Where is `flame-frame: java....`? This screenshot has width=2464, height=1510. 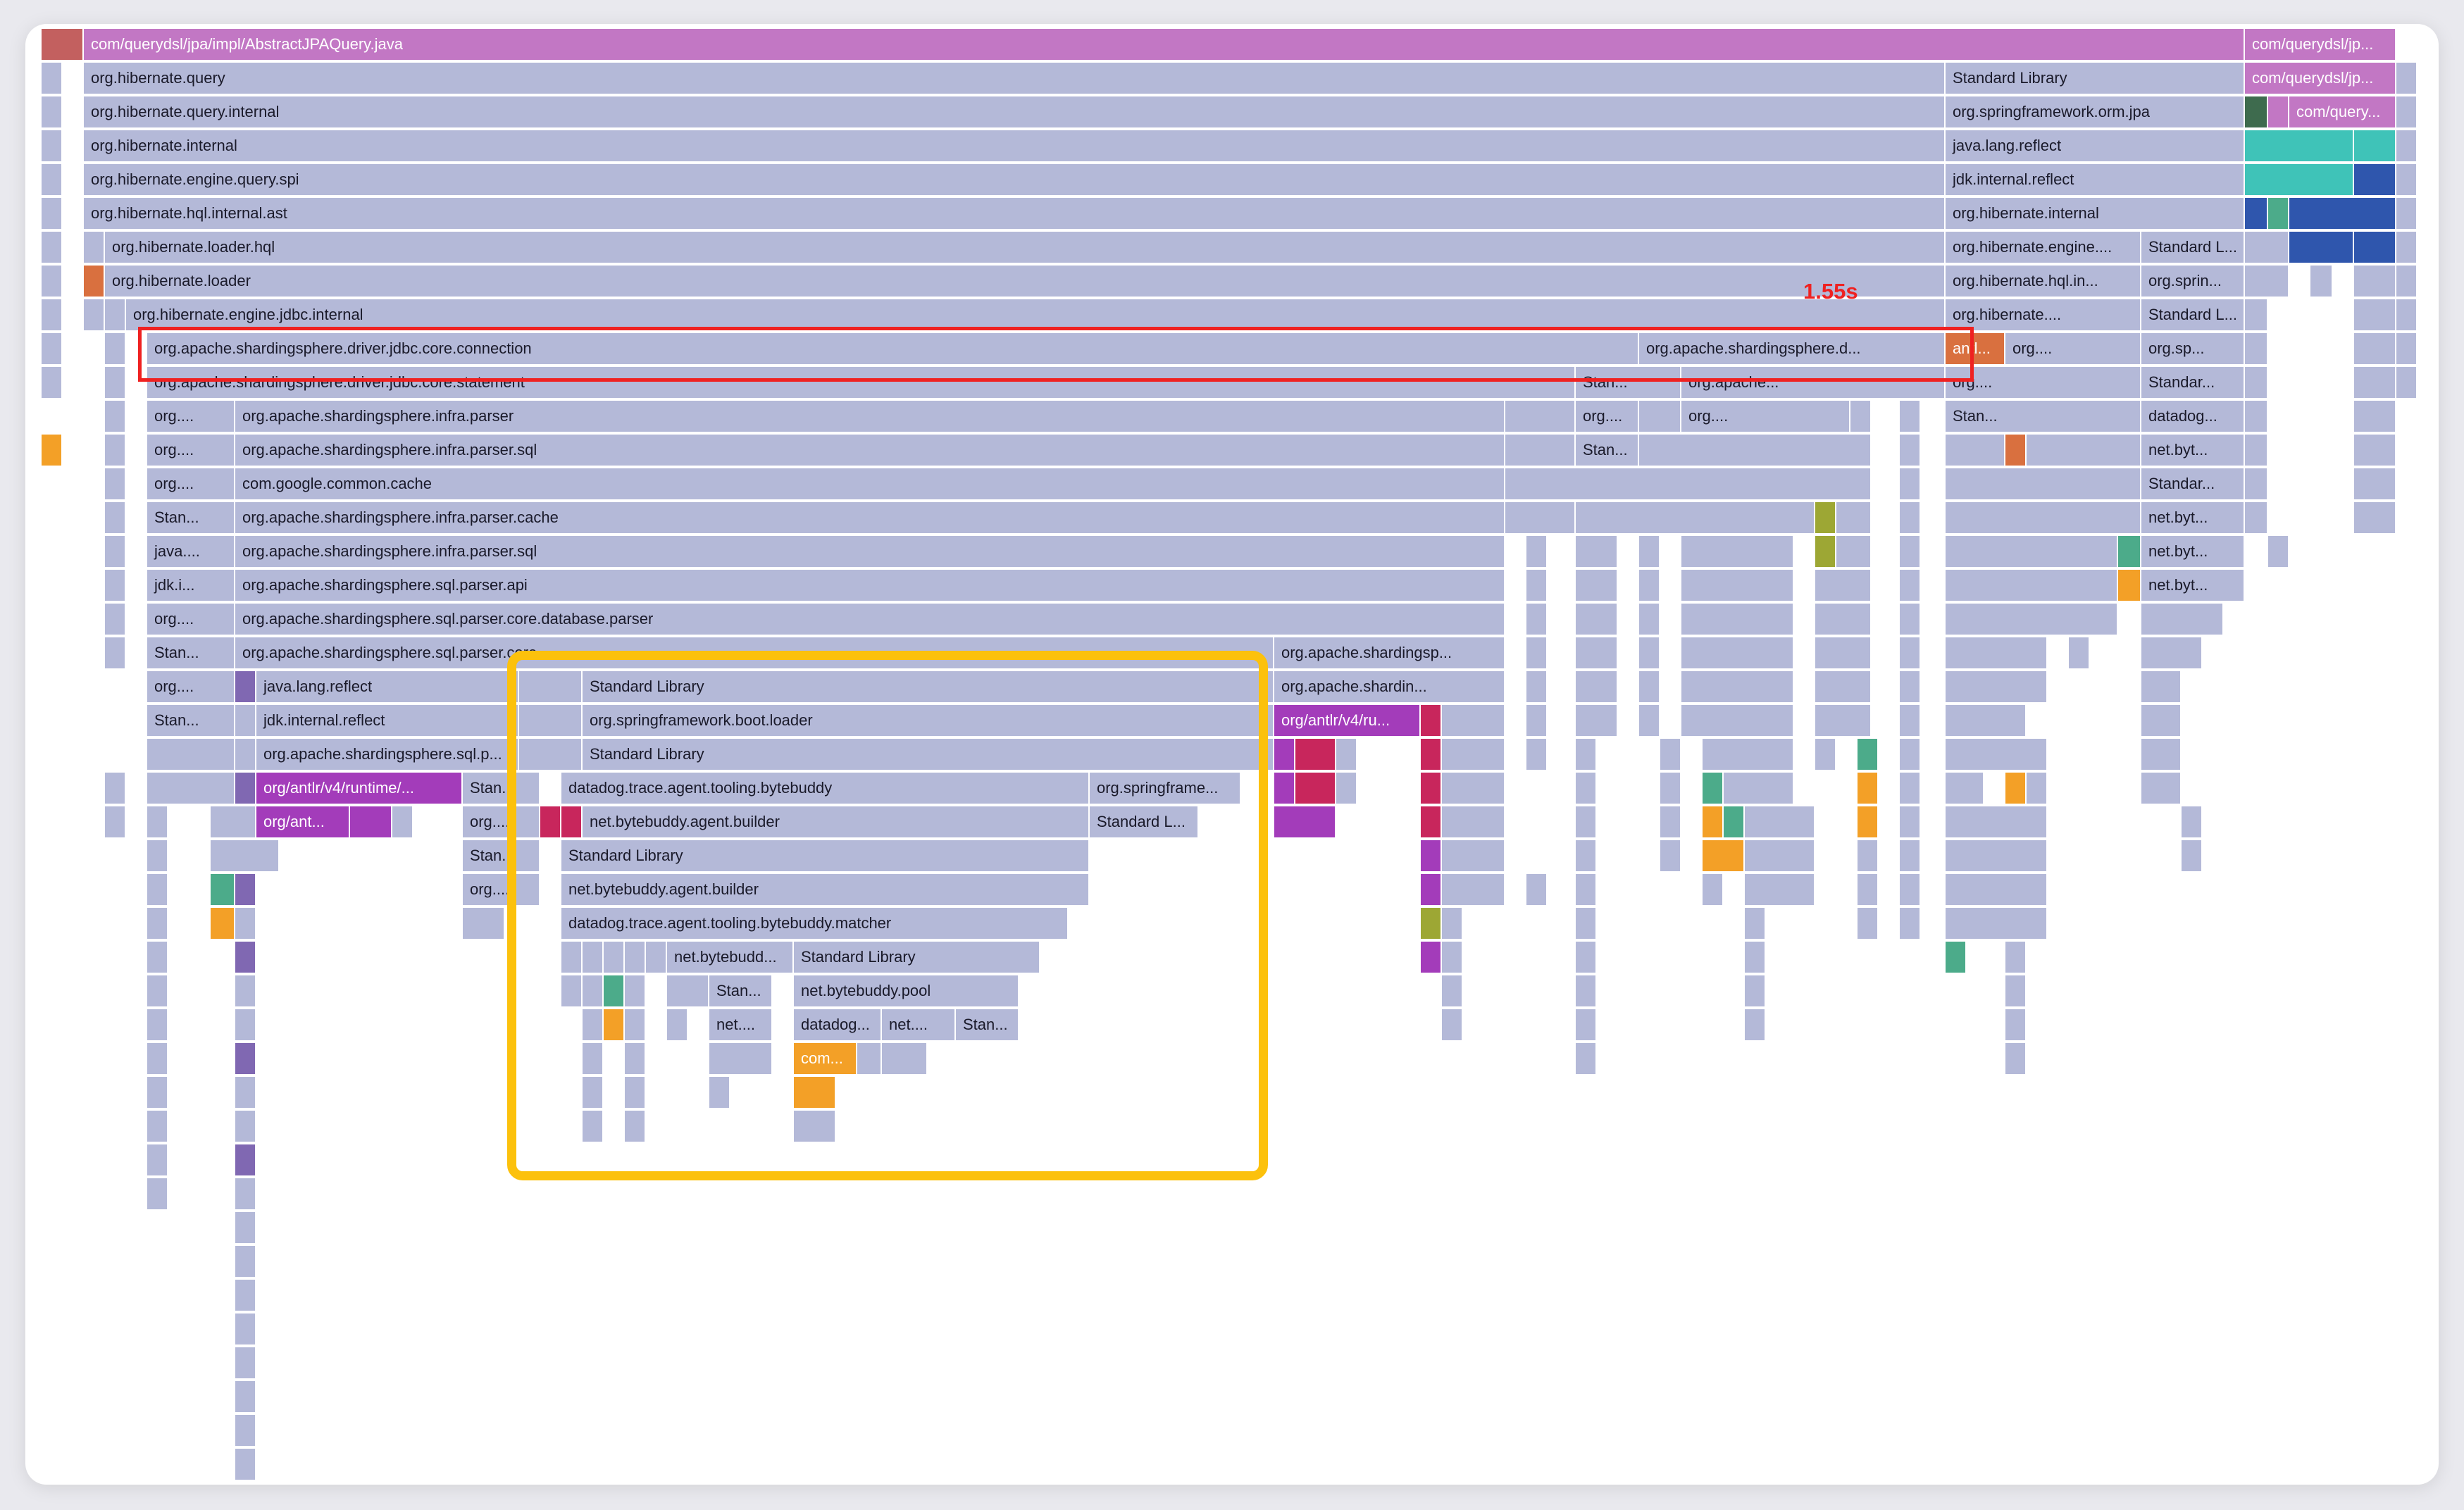
flame-frame: java.... is located at coordinates (191, 551).